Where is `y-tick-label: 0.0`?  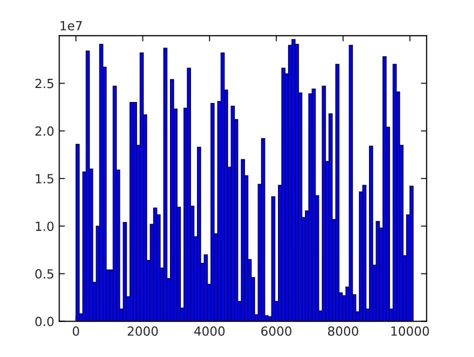
y-tick-label: 0.0 is located at coordinates (44, 321).